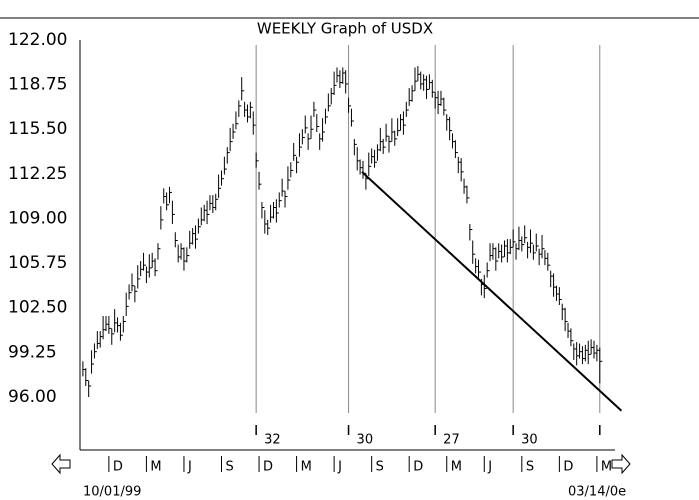 Image resolution: width=699 pixels, height=500 pixels. What do you see at coordinates (621, 464) in the screenshot?
I see `scroll-right-arrow` at bounding box center [621, 464].